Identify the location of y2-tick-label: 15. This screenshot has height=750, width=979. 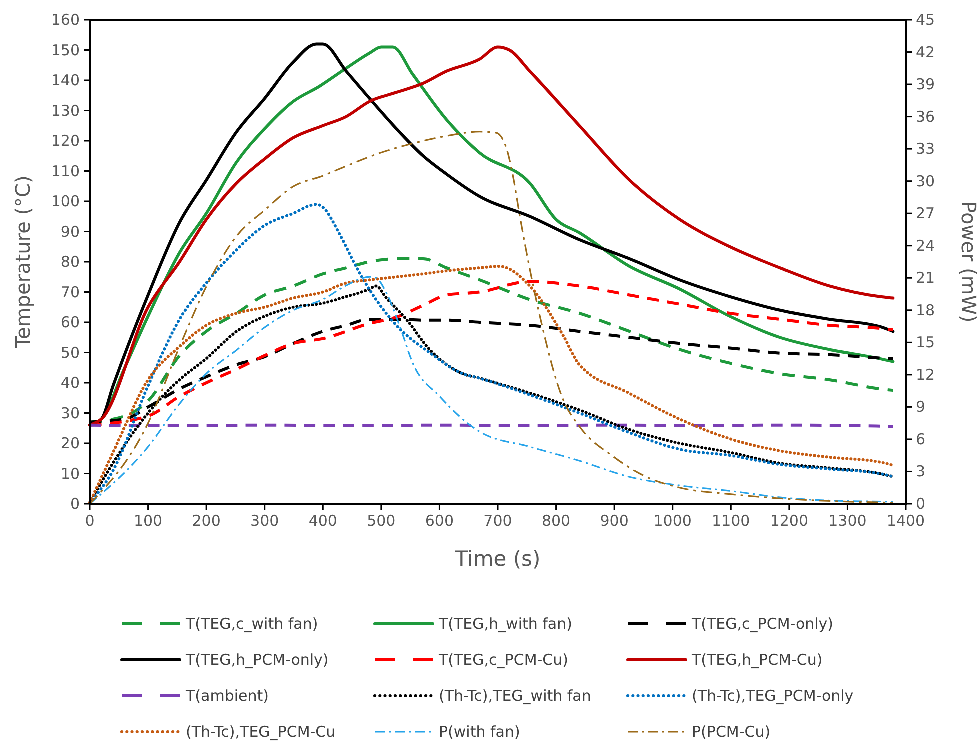
(926, 343).